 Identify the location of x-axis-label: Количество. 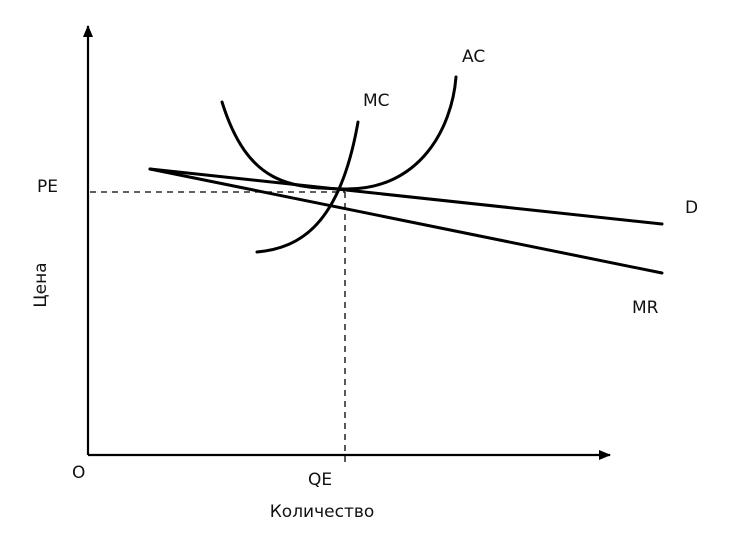
(322, 512).